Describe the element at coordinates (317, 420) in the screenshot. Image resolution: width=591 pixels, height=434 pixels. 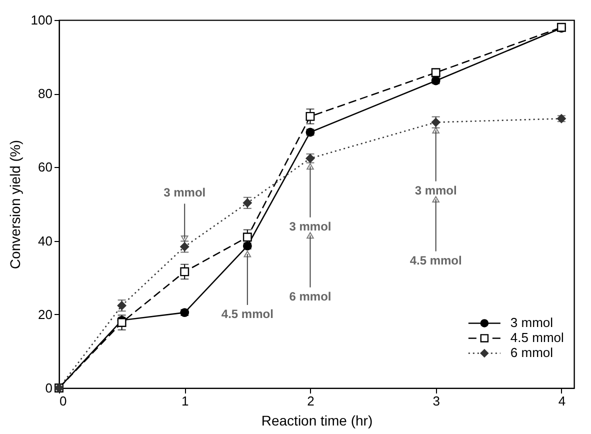
I see `x-axis-title: Reaction time (hr)` at that location.